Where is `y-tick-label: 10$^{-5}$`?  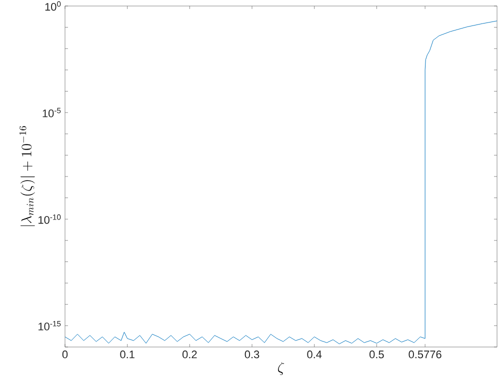
y-tick-label: 10$^{-5}$ is located at coordinates (51, 113).